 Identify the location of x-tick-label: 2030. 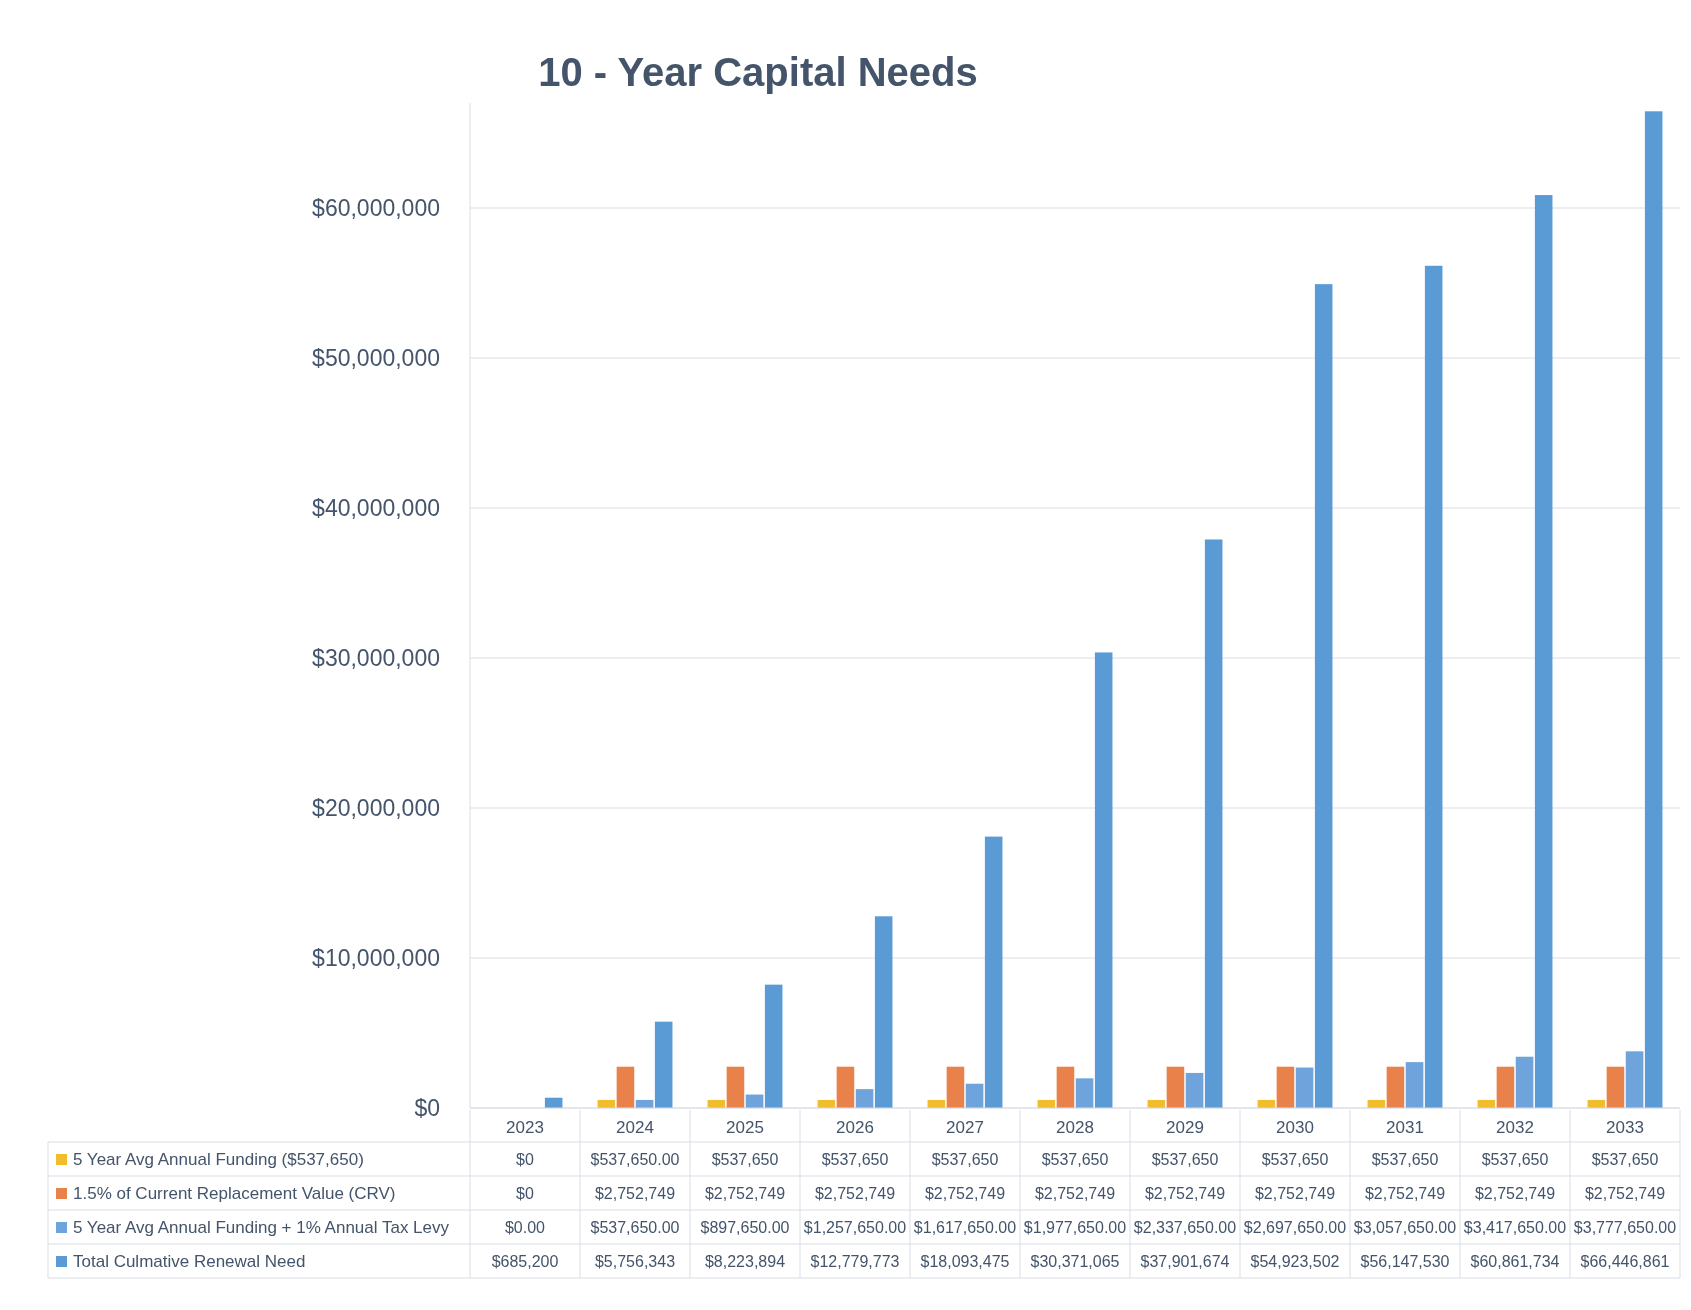
(1295, 1127).